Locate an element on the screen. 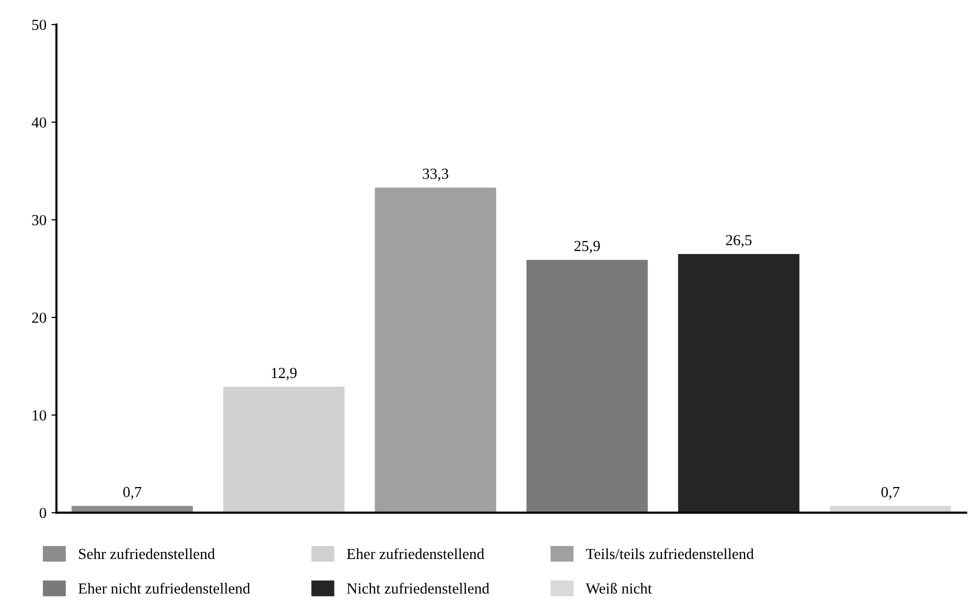  y-tick-label: 50 is located at coordinates (39, 25).